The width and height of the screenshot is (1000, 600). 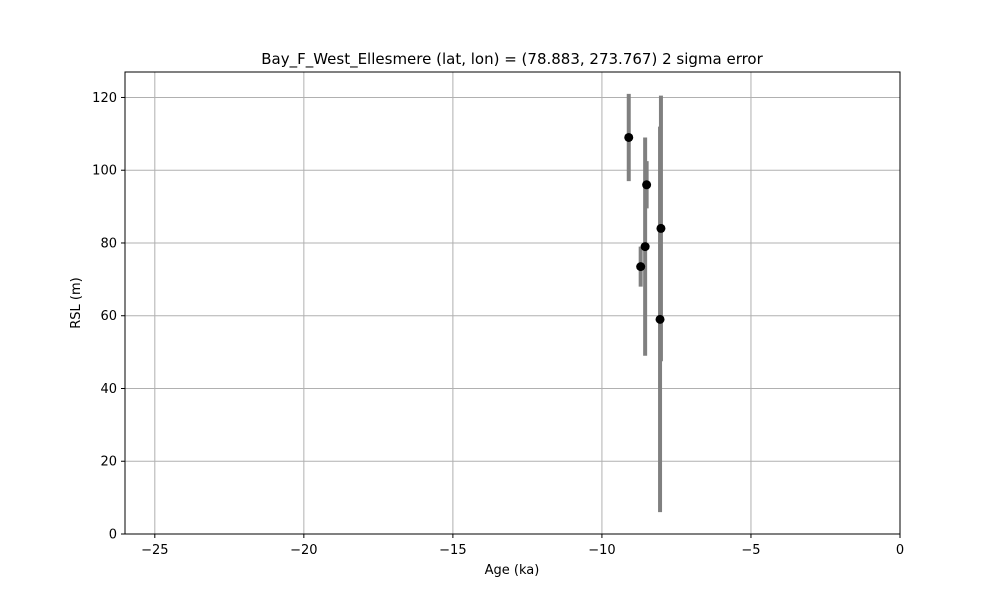 I want to click on y-axis-label: RSL (m), so click(x=76, y=302).